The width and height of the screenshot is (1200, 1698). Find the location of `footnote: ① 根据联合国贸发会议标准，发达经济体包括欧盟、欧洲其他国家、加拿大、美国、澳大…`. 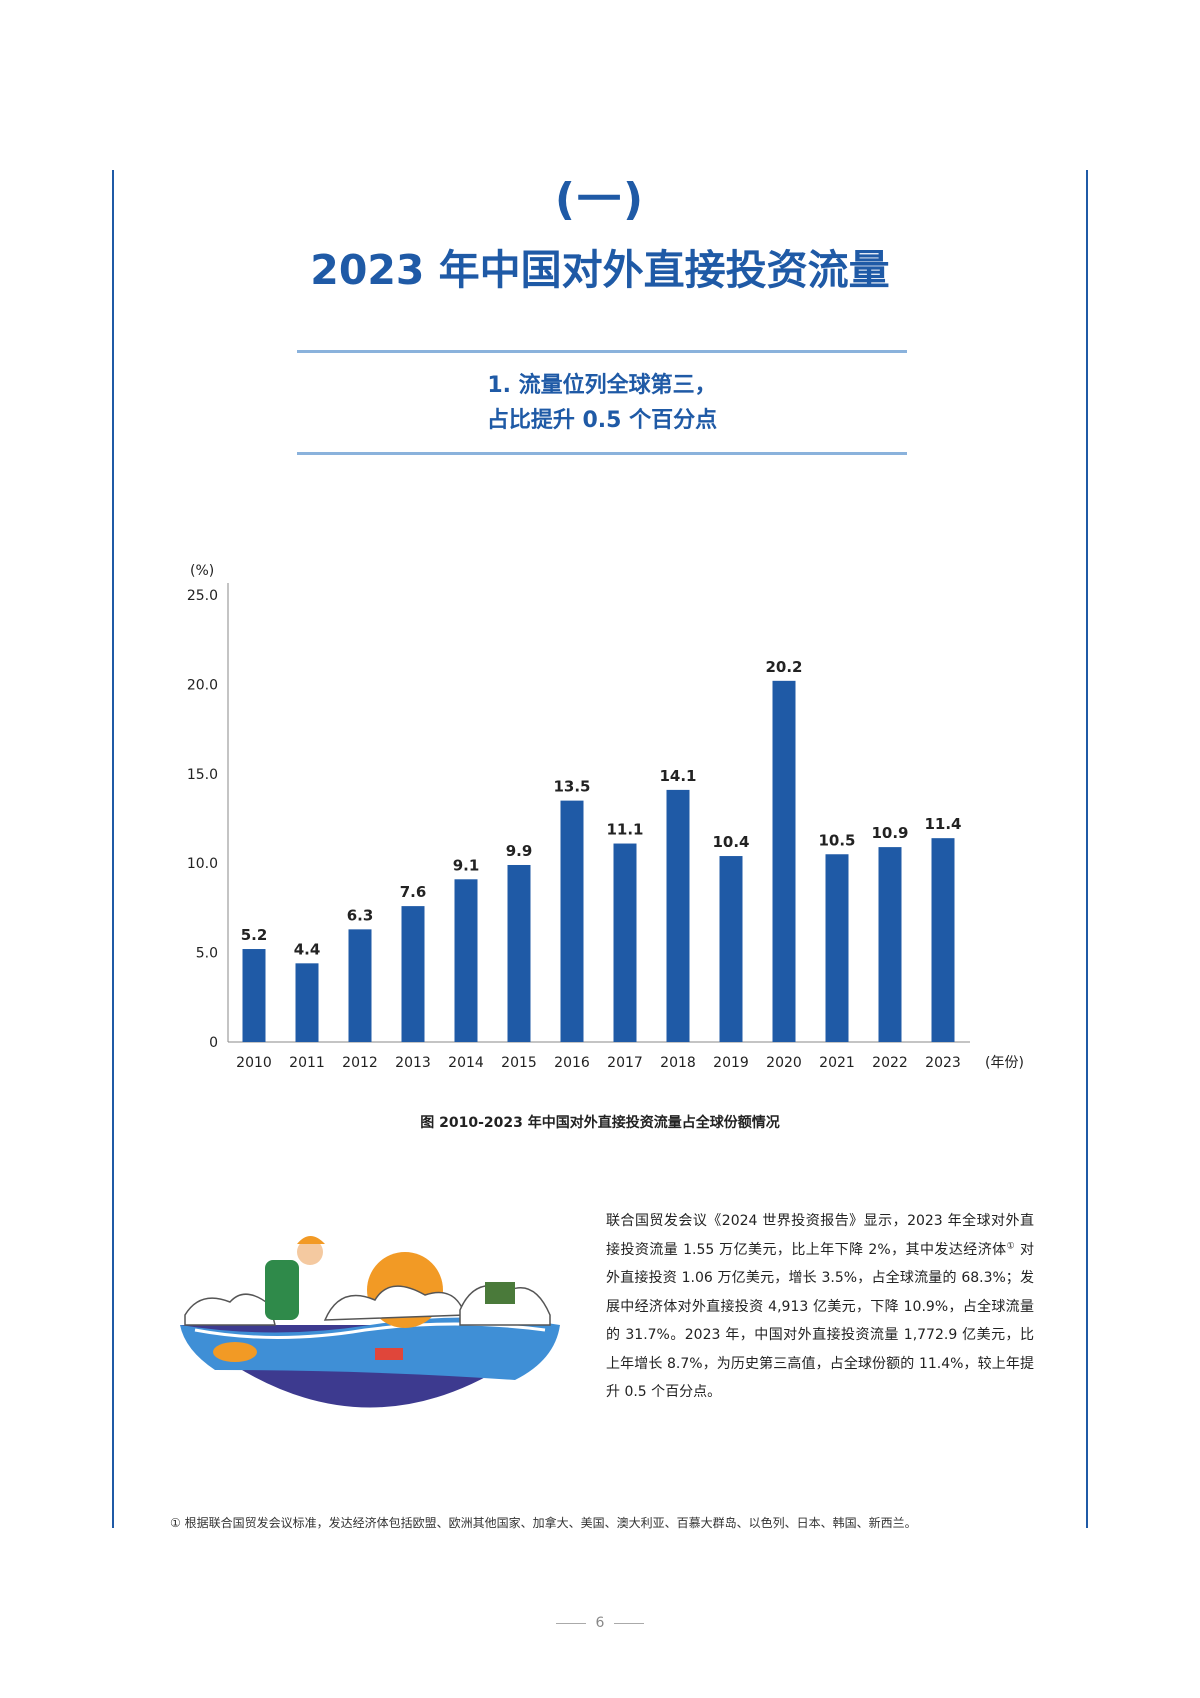

footnote: ① 根据联合国贸发会议标准，发达经济体包括欧盟、欧洲其他国家、加拿大、美国、澳大… is located at coordinates (543, 1523).